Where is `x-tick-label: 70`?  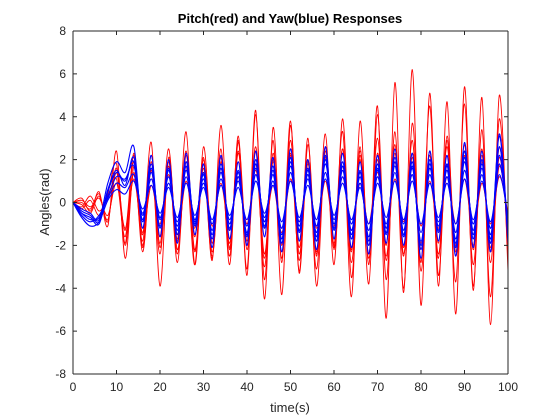
x-tick-label: 70 is located at coordinates (378, 387).